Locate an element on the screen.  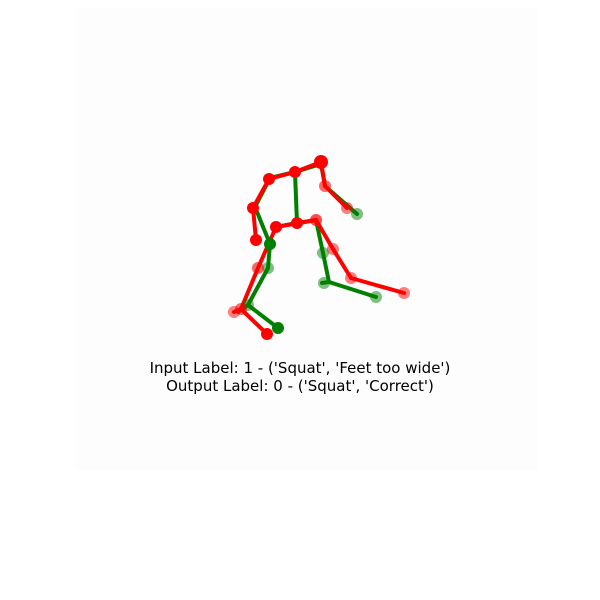
input-pose is located at coordinates (319, 248).